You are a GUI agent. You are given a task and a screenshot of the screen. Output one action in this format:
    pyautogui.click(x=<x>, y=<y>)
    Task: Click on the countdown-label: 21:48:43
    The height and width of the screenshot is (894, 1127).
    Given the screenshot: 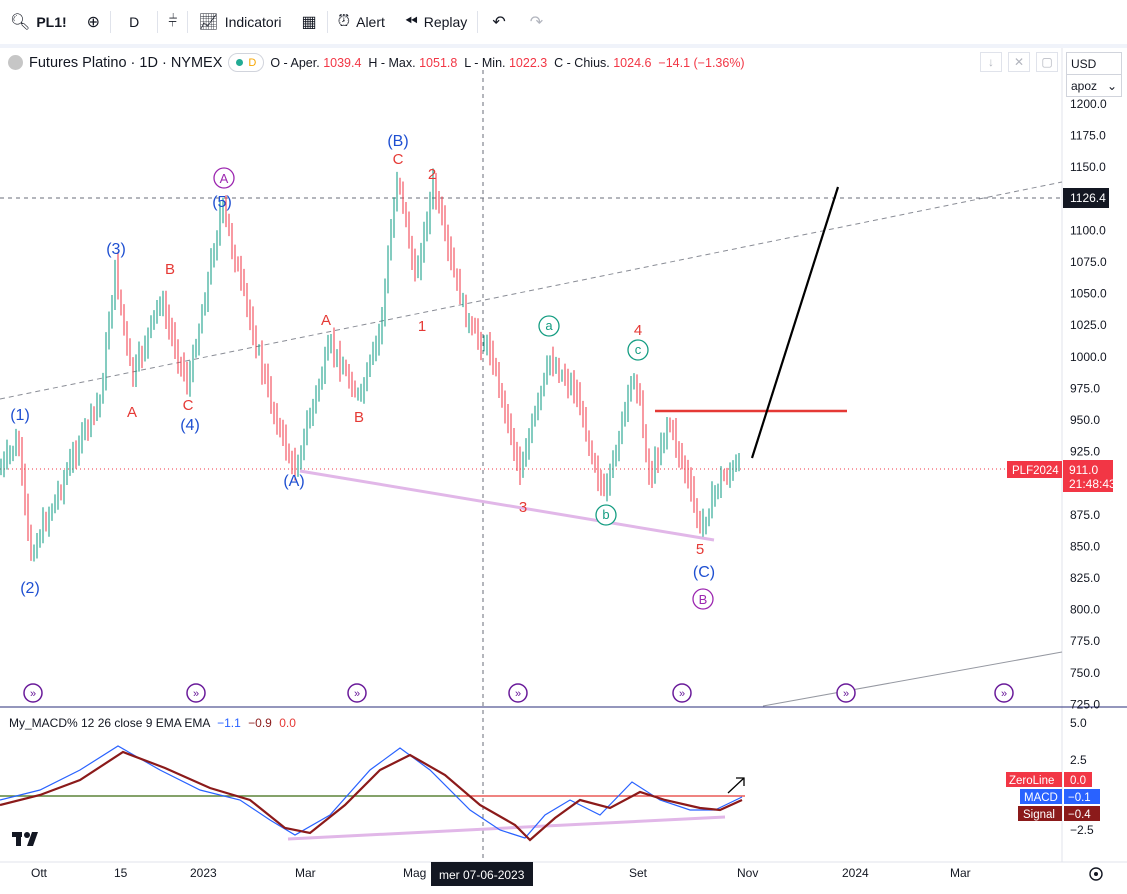 What is the action you would take?
    pyautogui.click(x=1092, y=484)
    